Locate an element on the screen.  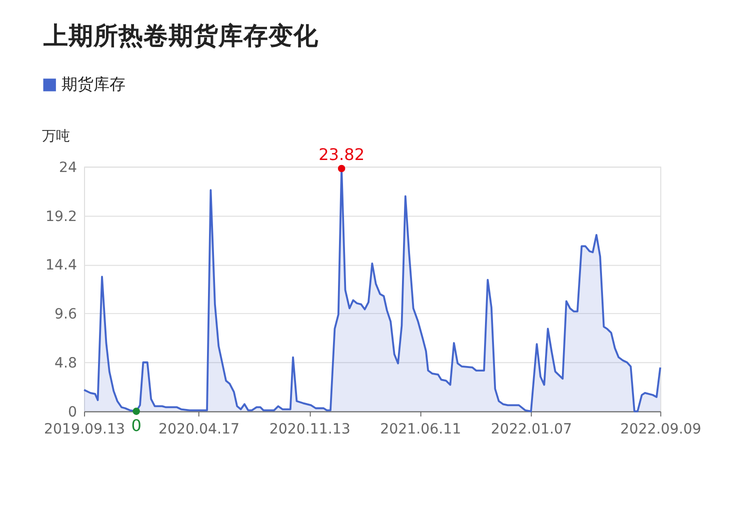
x-tick-label: 2021.06.11 is located at coordinates (421, 430).